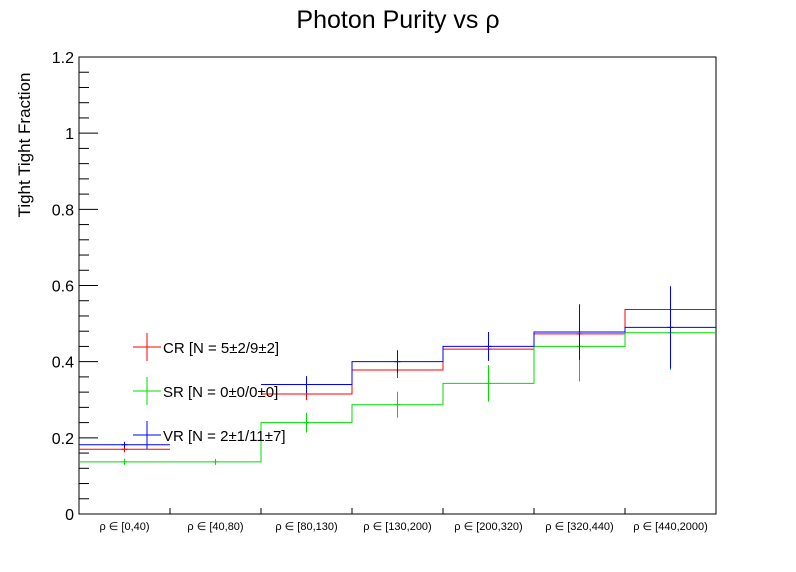 The height and width of the screenshot is (572, 796). What do you see at coordinates (224, 436) in the screenshot?
I see `legend-label: VR [N = 2±1/11±7]` at bounding box center [224, 436].